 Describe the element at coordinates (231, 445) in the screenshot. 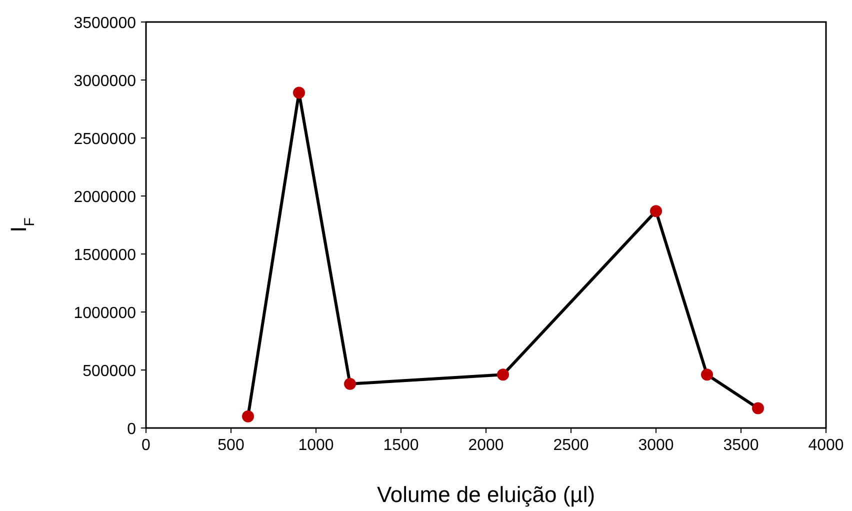

I see `x-tick-label: 500` at that location.